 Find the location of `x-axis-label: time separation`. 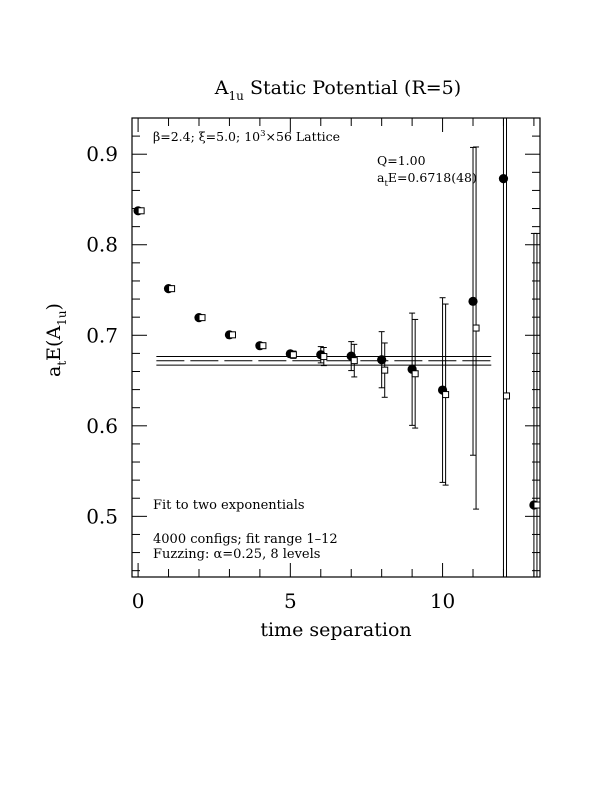

x-axis-label: time separation is located at coordinates (335, 630).